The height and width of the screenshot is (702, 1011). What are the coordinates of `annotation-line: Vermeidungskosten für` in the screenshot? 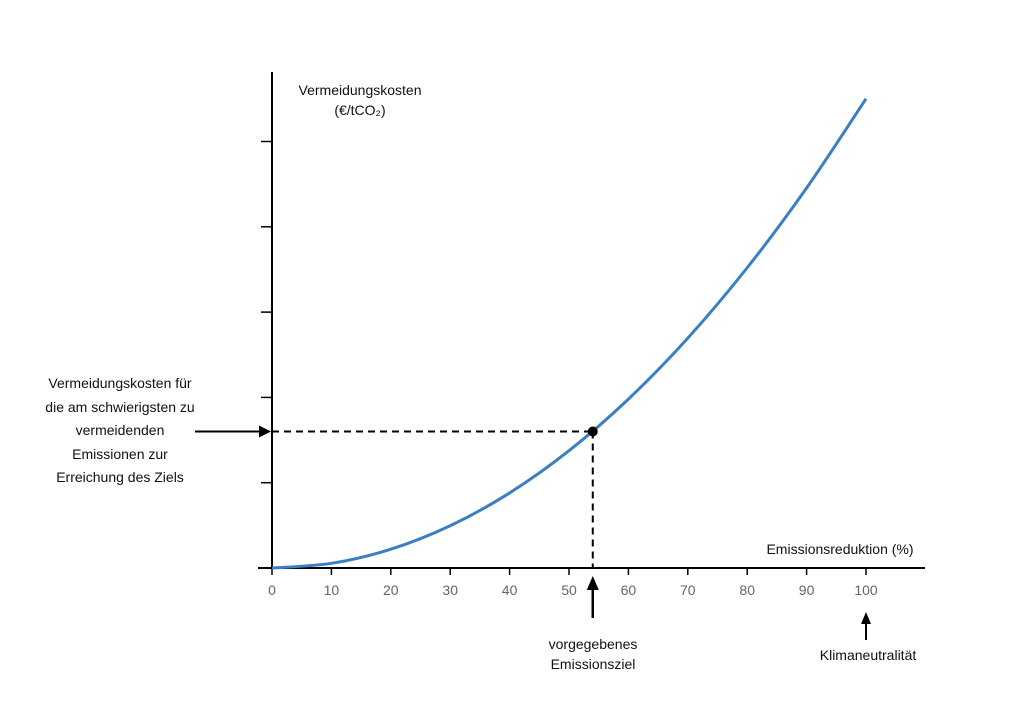 It's located at (120, 383).